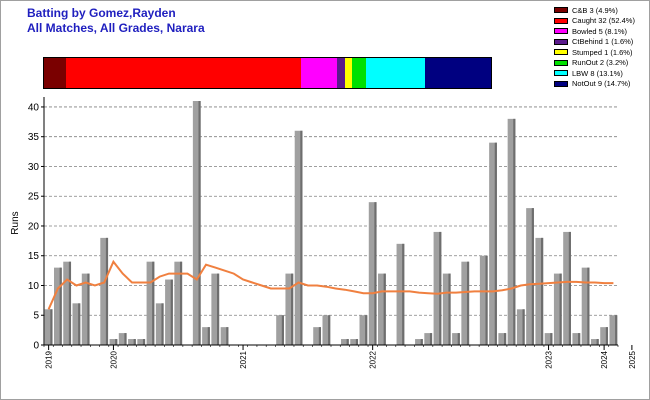  Describe the element at coordinates (15, 222) in the screenshot. I see `y-axis-label: Runs` at that location.